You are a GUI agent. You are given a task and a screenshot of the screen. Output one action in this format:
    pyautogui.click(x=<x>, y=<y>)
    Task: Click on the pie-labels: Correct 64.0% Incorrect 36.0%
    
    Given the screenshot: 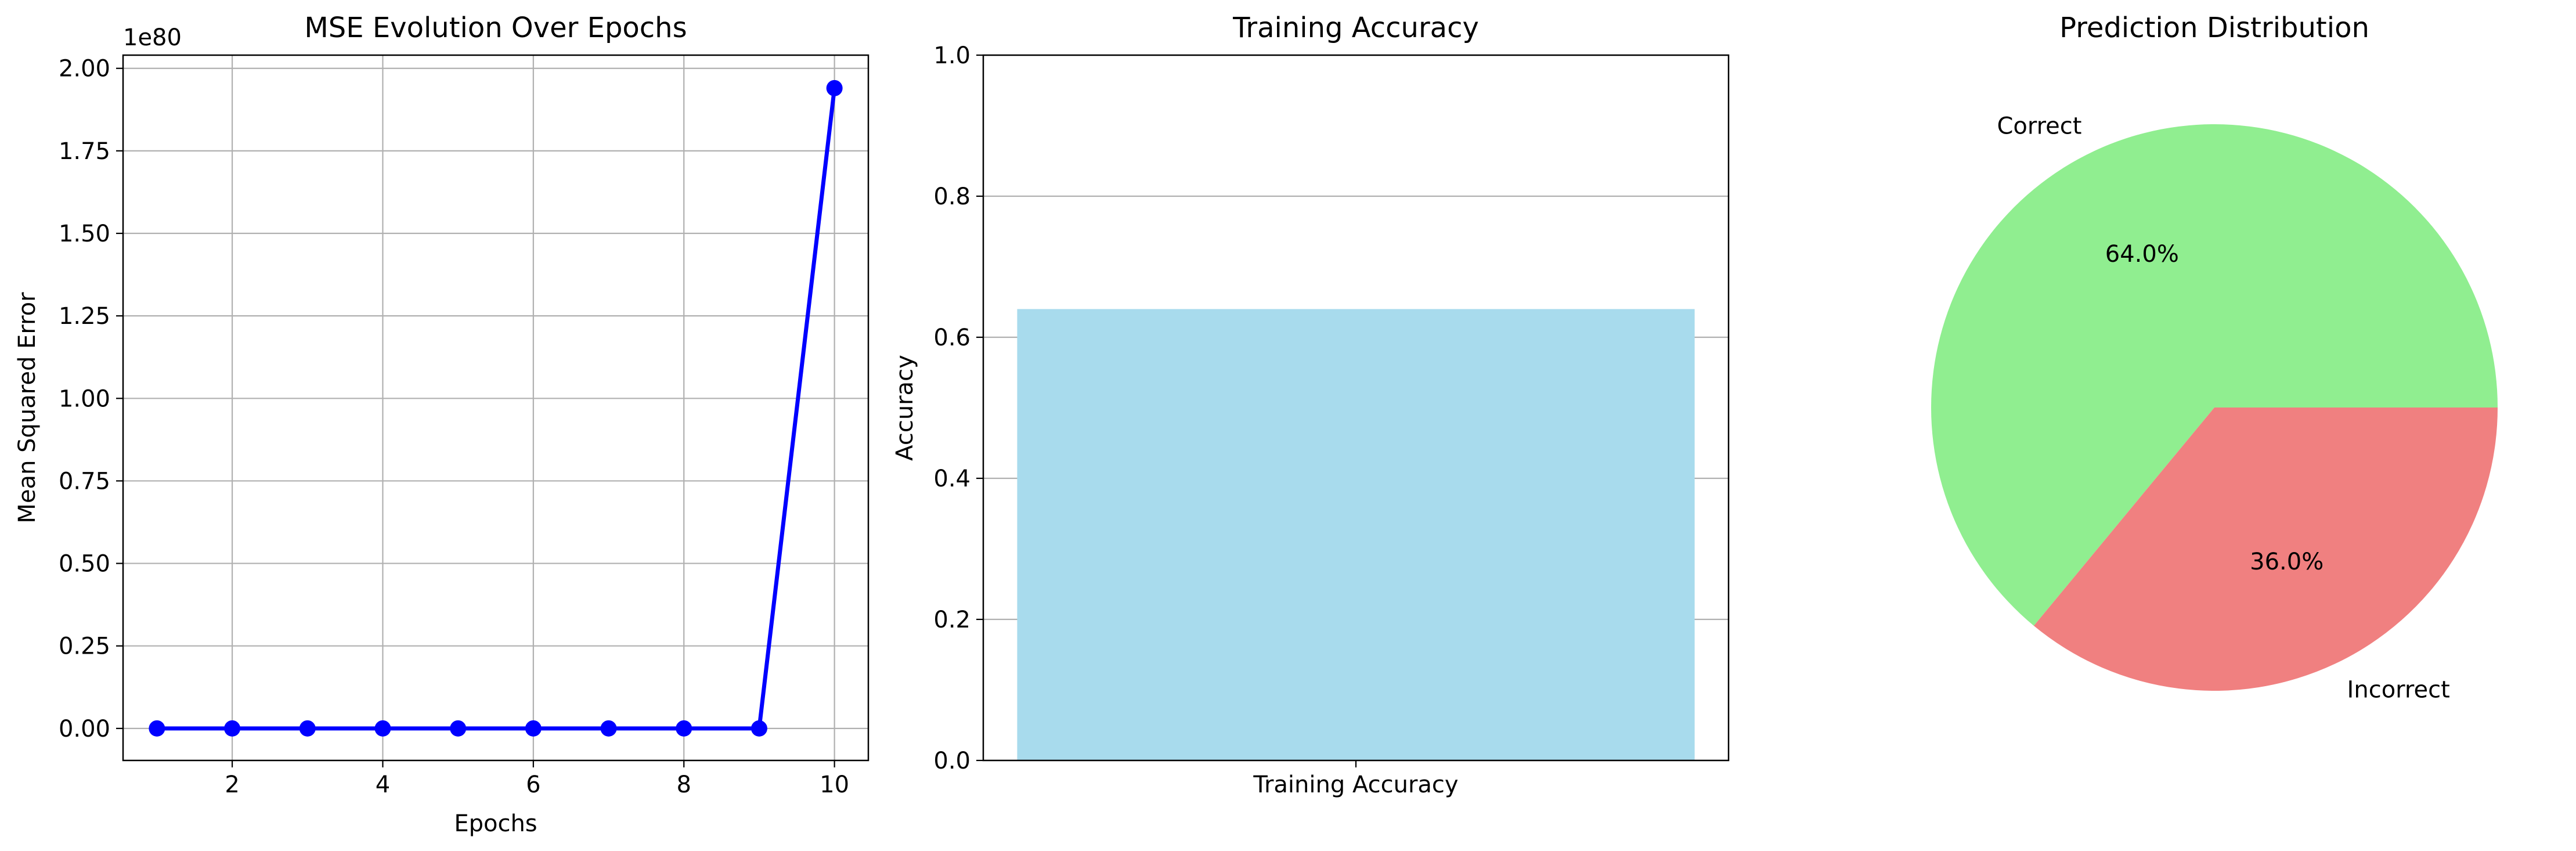 What is the action you would take?
    pyautogui.click(x=2223, y=408)
    